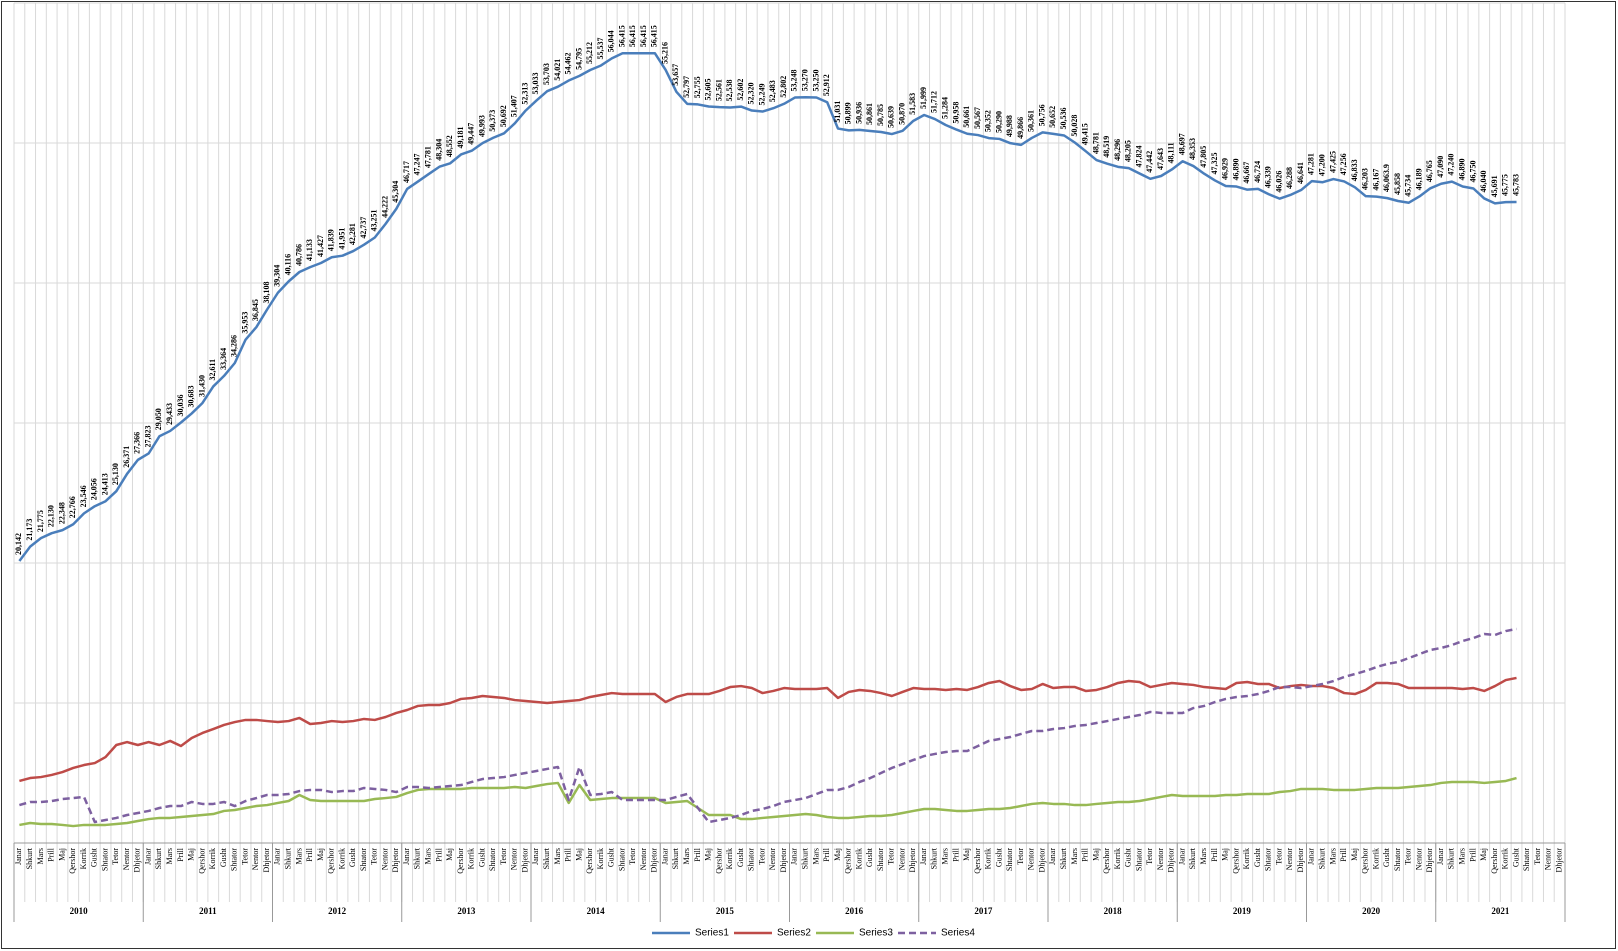 The image size is (1618, 951). Describe the element at coordinates (983, 911) in the screenshot. I see `x-group-label: 2017` at that location.